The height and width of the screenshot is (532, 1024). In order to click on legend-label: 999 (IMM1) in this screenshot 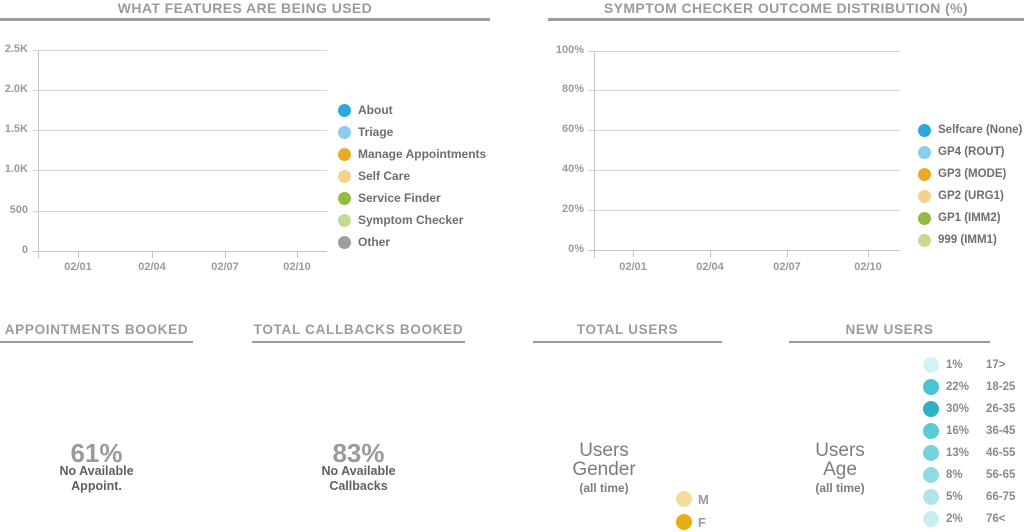, I will do `click(967, 240)`.